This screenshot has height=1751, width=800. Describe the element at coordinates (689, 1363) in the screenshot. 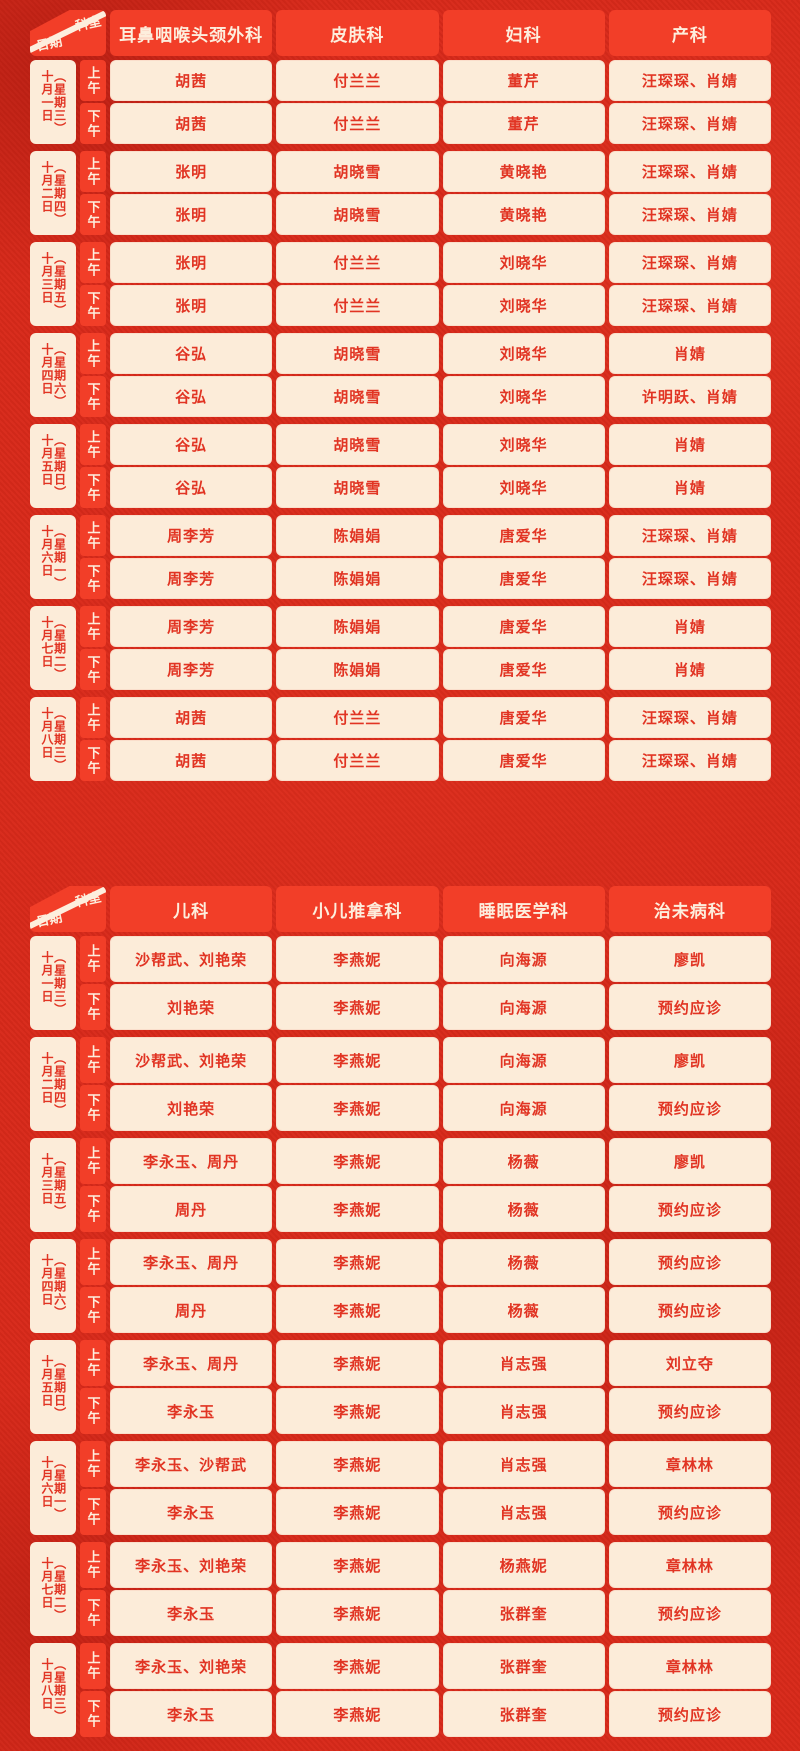

I see `schedule-cell: 刘立夺` at that location.